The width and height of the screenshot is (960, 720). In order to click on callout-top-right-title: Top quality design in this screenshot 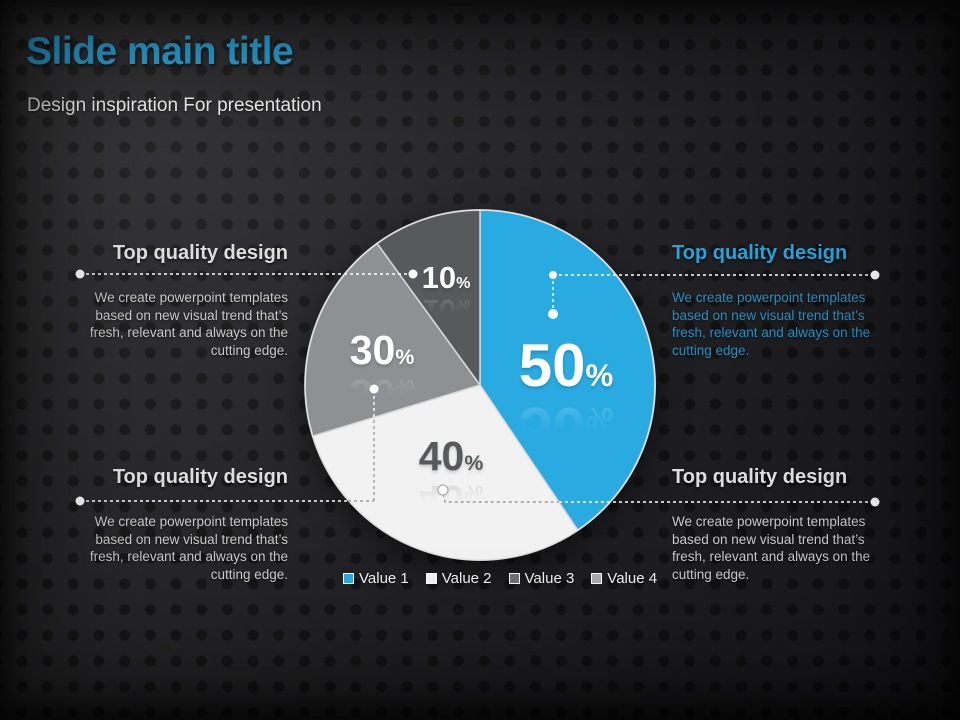, I will do `click(760, 253)`.